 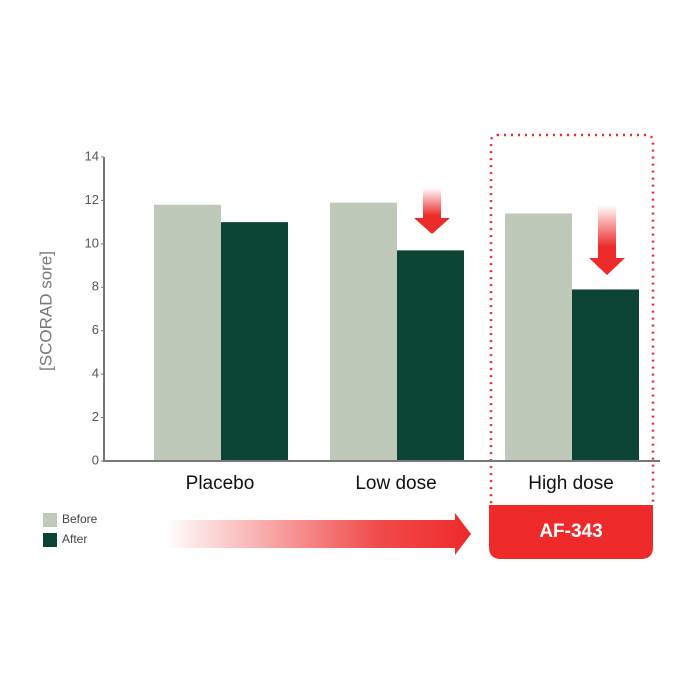 I want to click on y-tick-label: 14, so click(x=92, y=155).